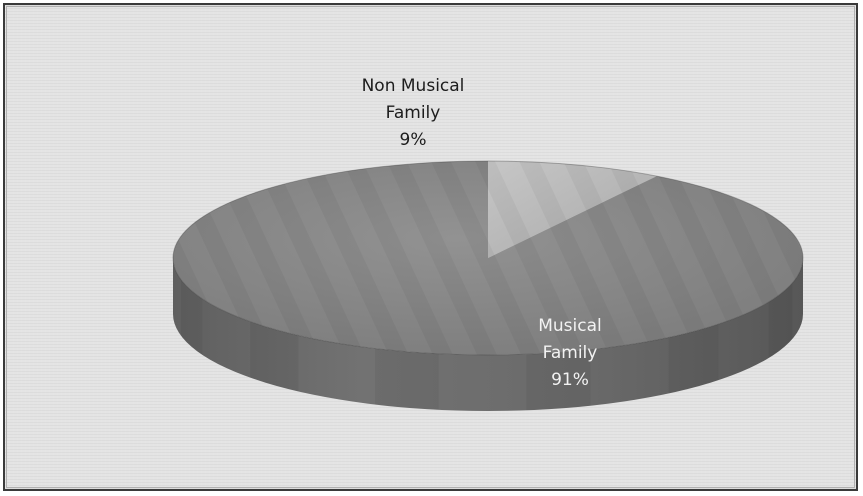 The height and width of the screenshot is (496, 863). Describe the element at coordinates (413, 86) in the screenshot. I see `slice-label-line: Non Musical` at that location.